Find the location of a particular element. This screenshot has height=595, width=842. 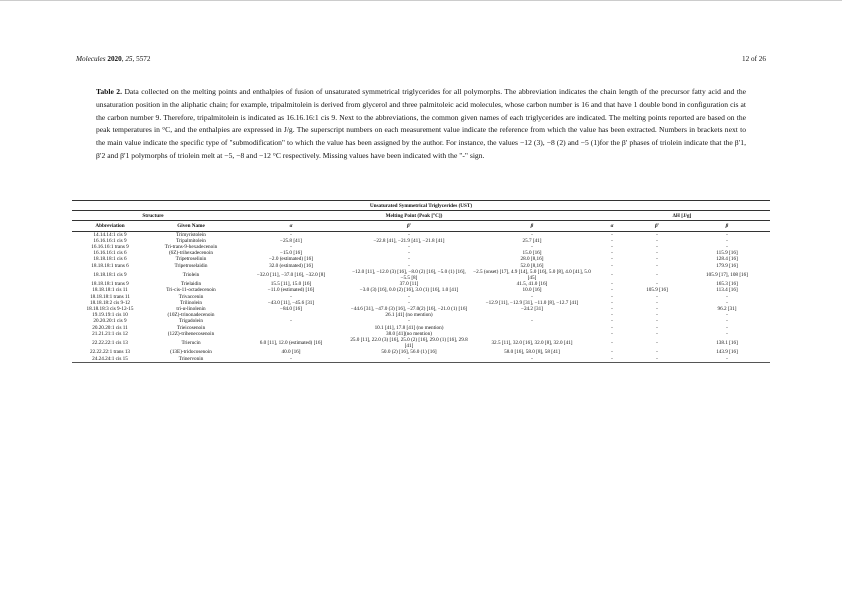

col-beta-dh: β is located at coordinates (727, 225).